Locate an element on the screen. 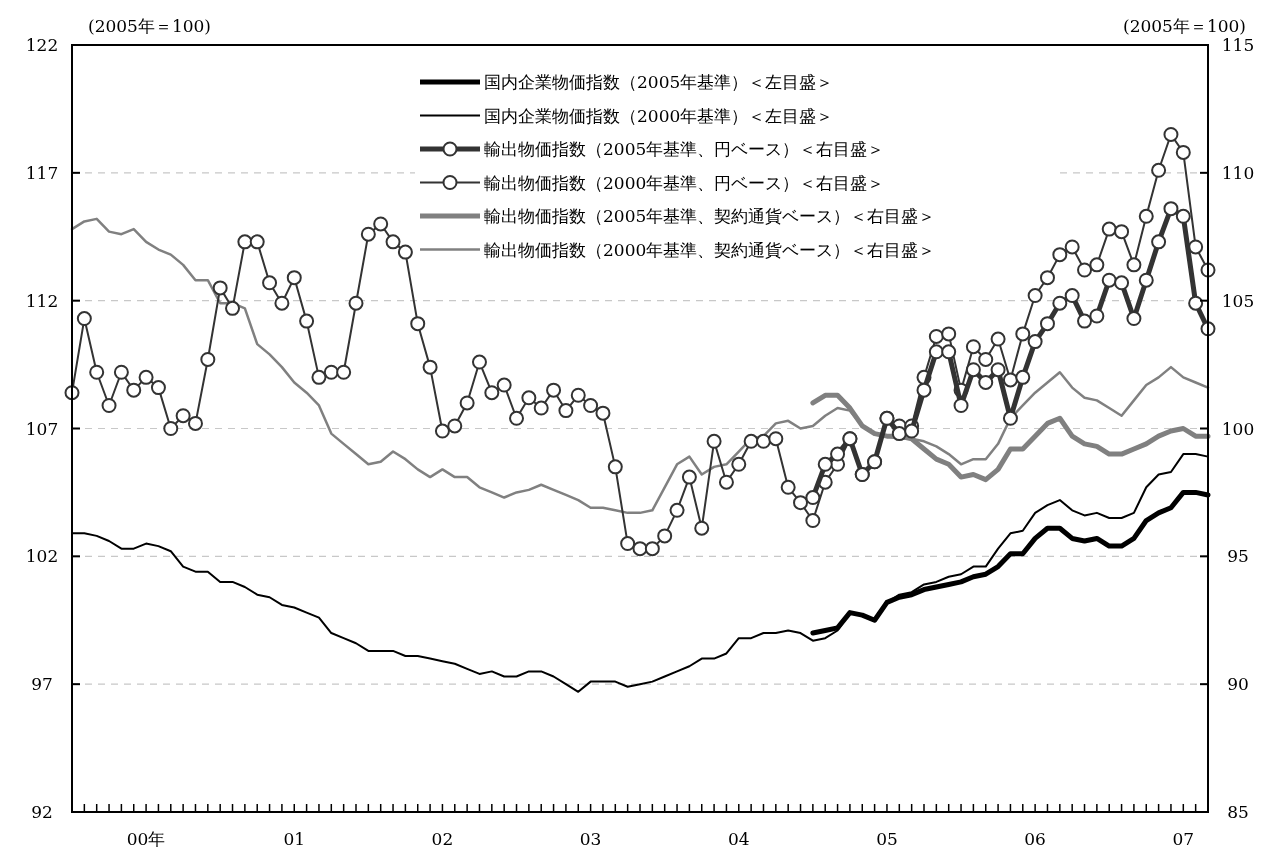  x-tick-label: 06 is located at coordinates (1035, 839).